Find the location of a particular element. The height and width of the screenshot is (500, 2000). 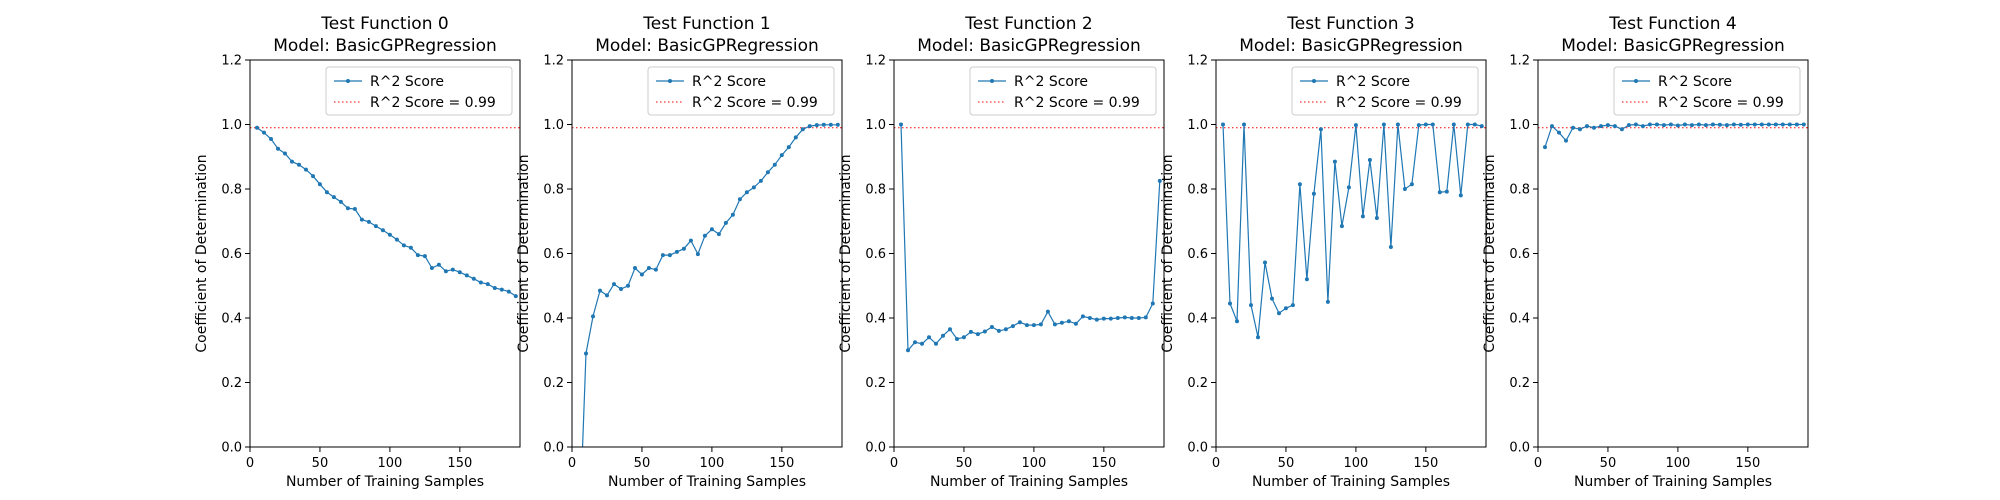

y-tick-label: 0.4 is located at coordinates (553, 319).